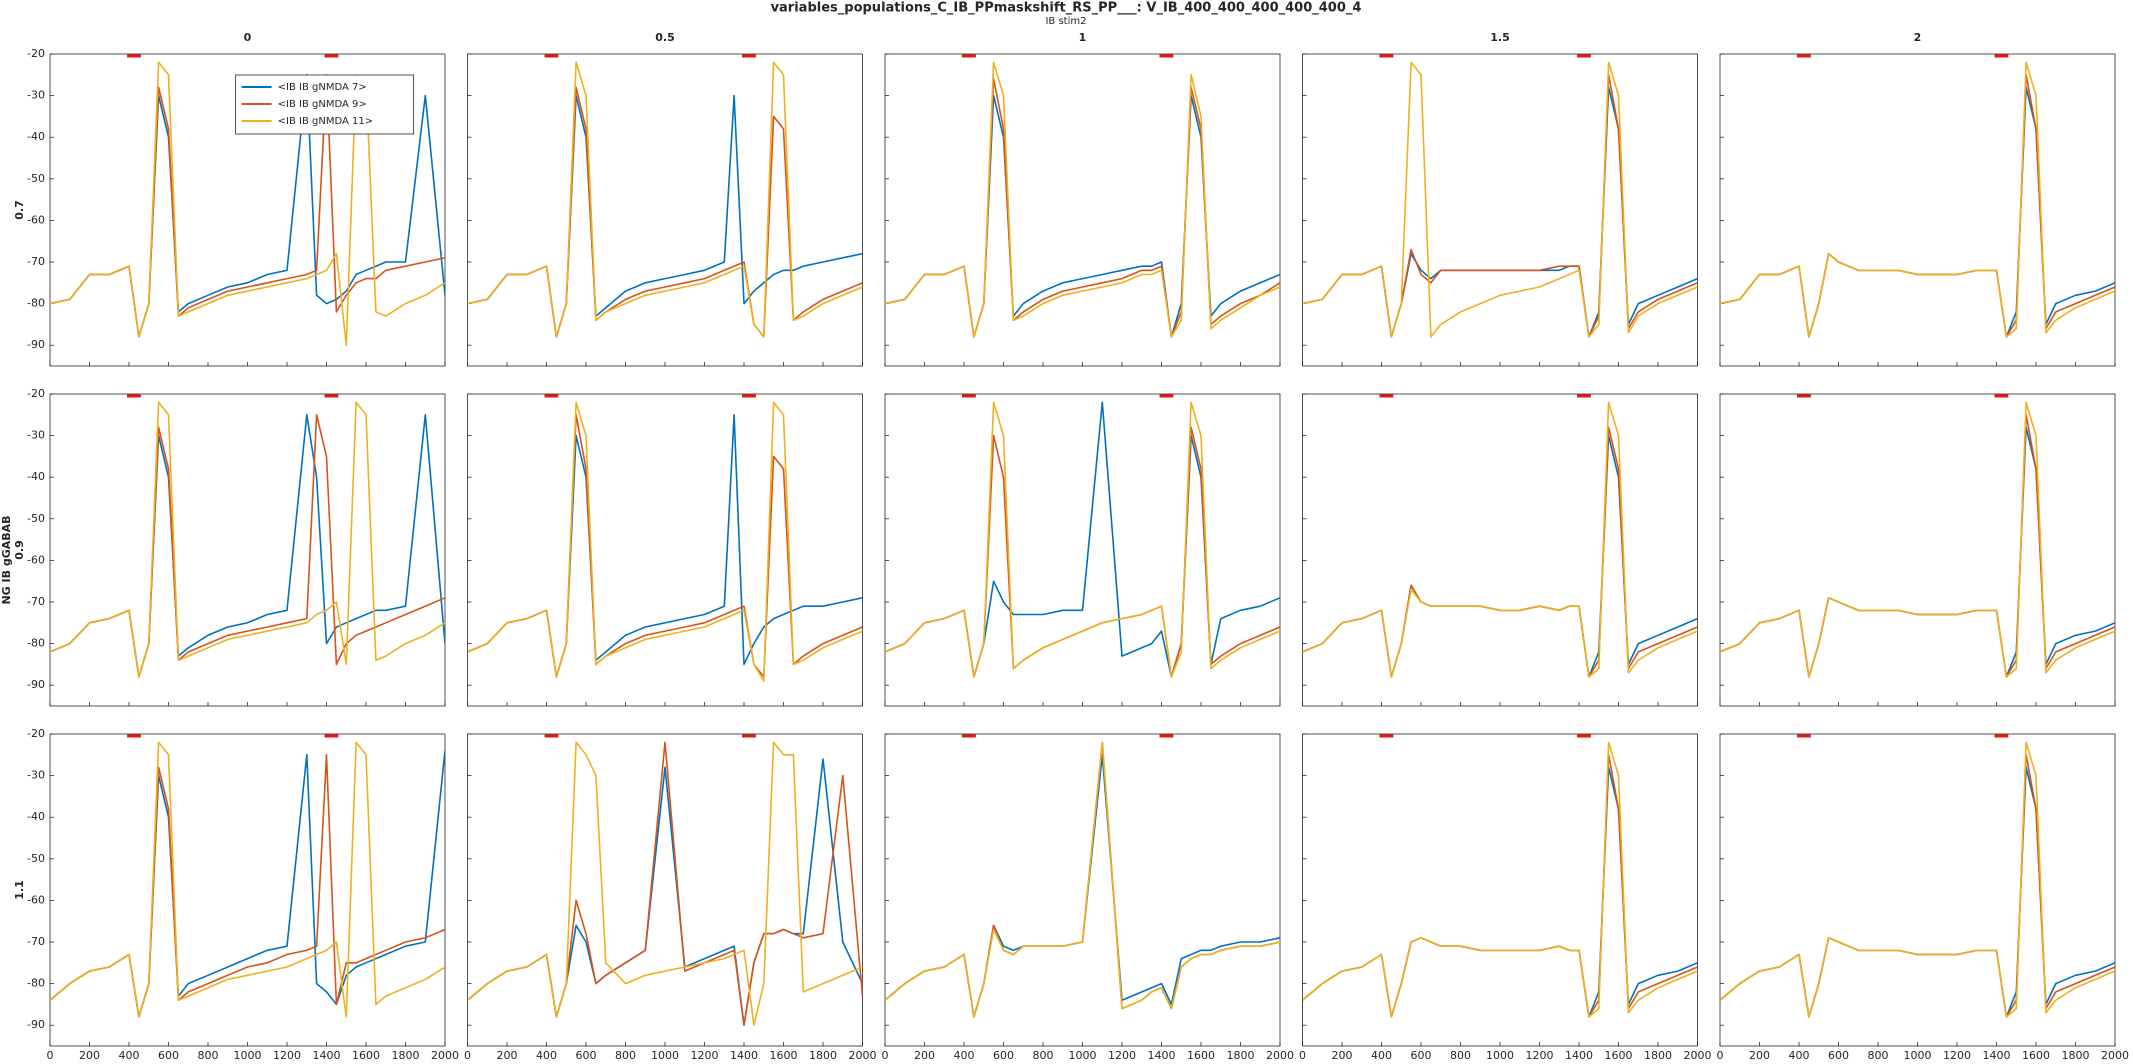  Describe the element at coordinates (248, 37) in the screenshot. I see `column-label: 0` at that location.